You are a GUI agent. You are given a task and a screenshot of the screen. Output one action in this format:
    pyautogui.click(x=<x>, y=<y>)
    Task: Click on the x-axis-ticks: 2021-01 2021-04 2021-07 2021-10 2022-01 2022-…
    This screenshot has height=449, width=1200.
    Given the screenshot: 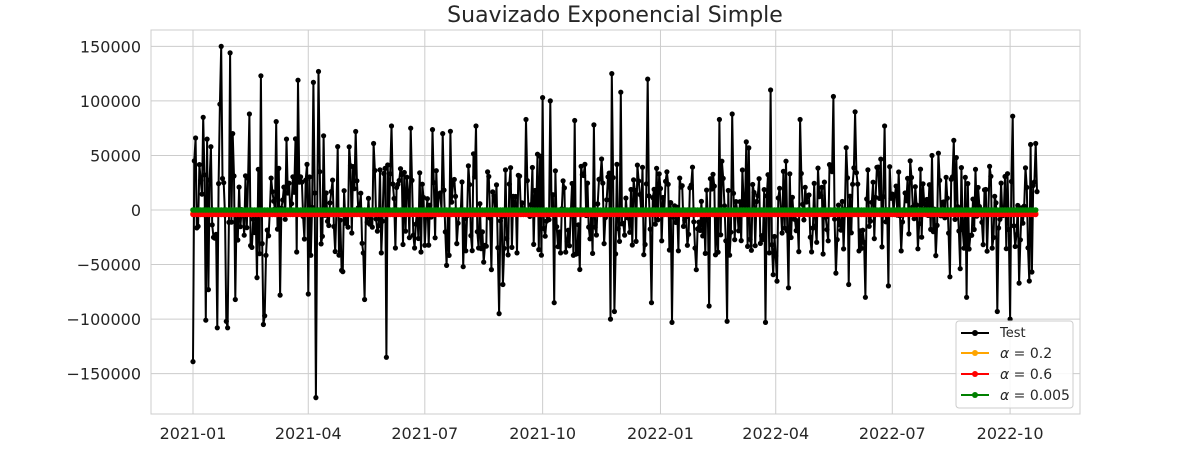 What is the action you would take?
    pyautogui.click(x=602, y=433)
    